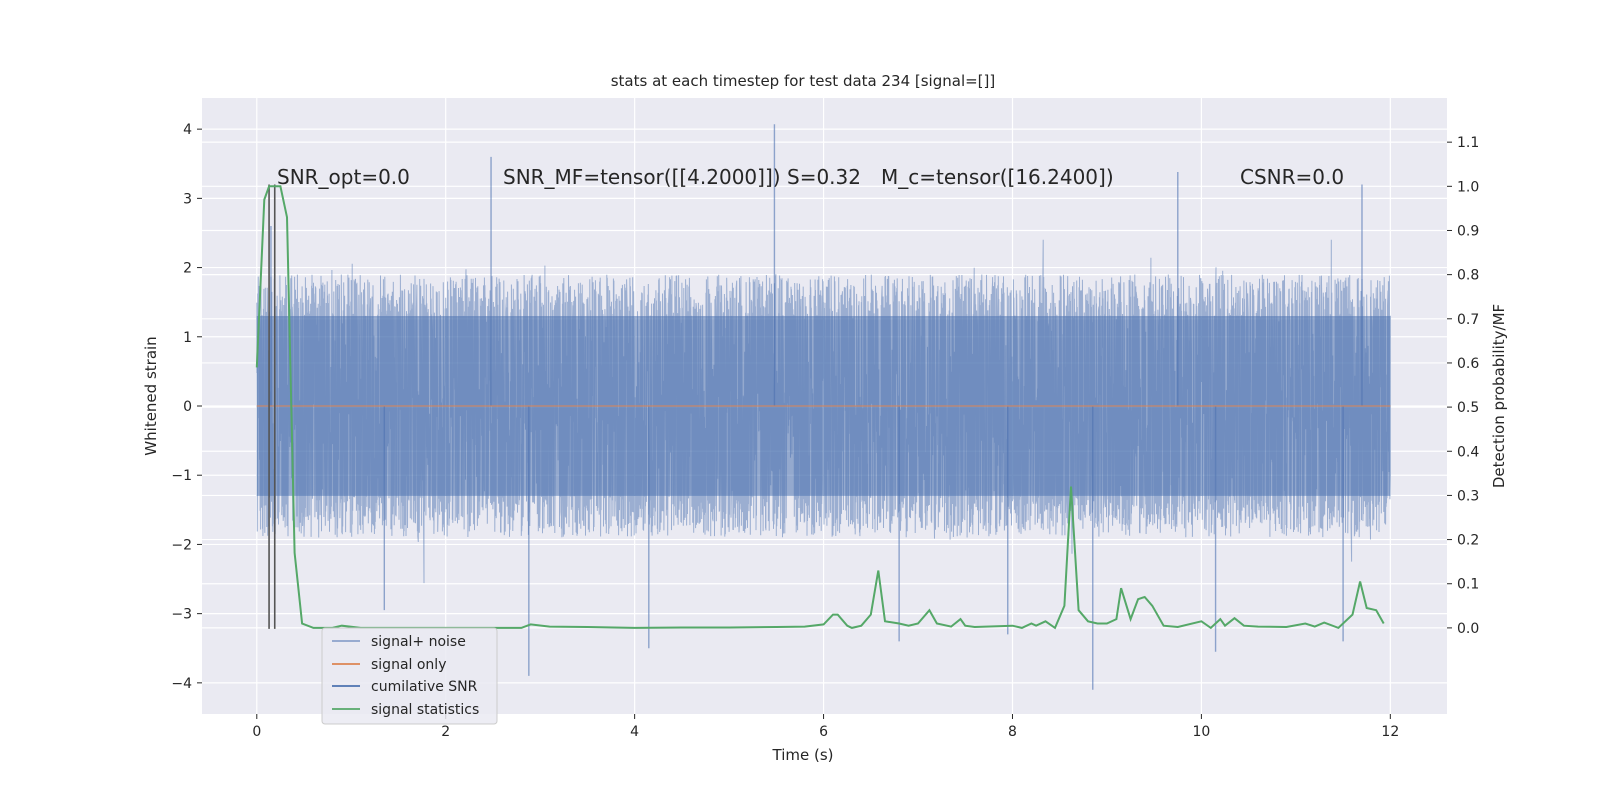  Describe the element at coordinates (1468, 364) in the screenshot. I see `y2-tick-label: 0.6` at that location.